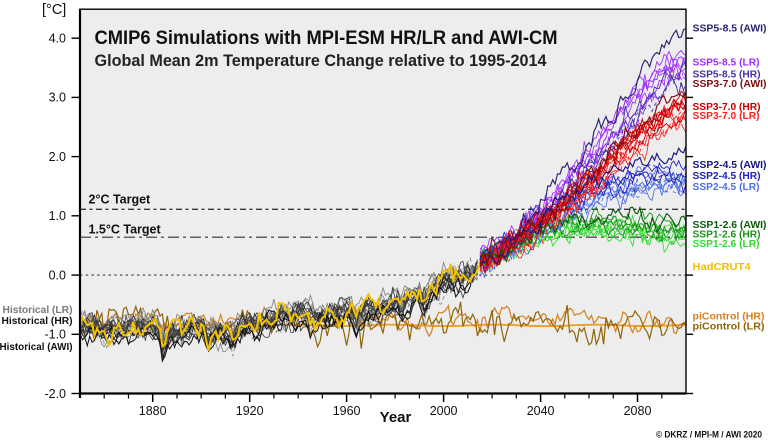  I want to click on svg-text: SSP2-4.5 (HR), so click(727, 176).